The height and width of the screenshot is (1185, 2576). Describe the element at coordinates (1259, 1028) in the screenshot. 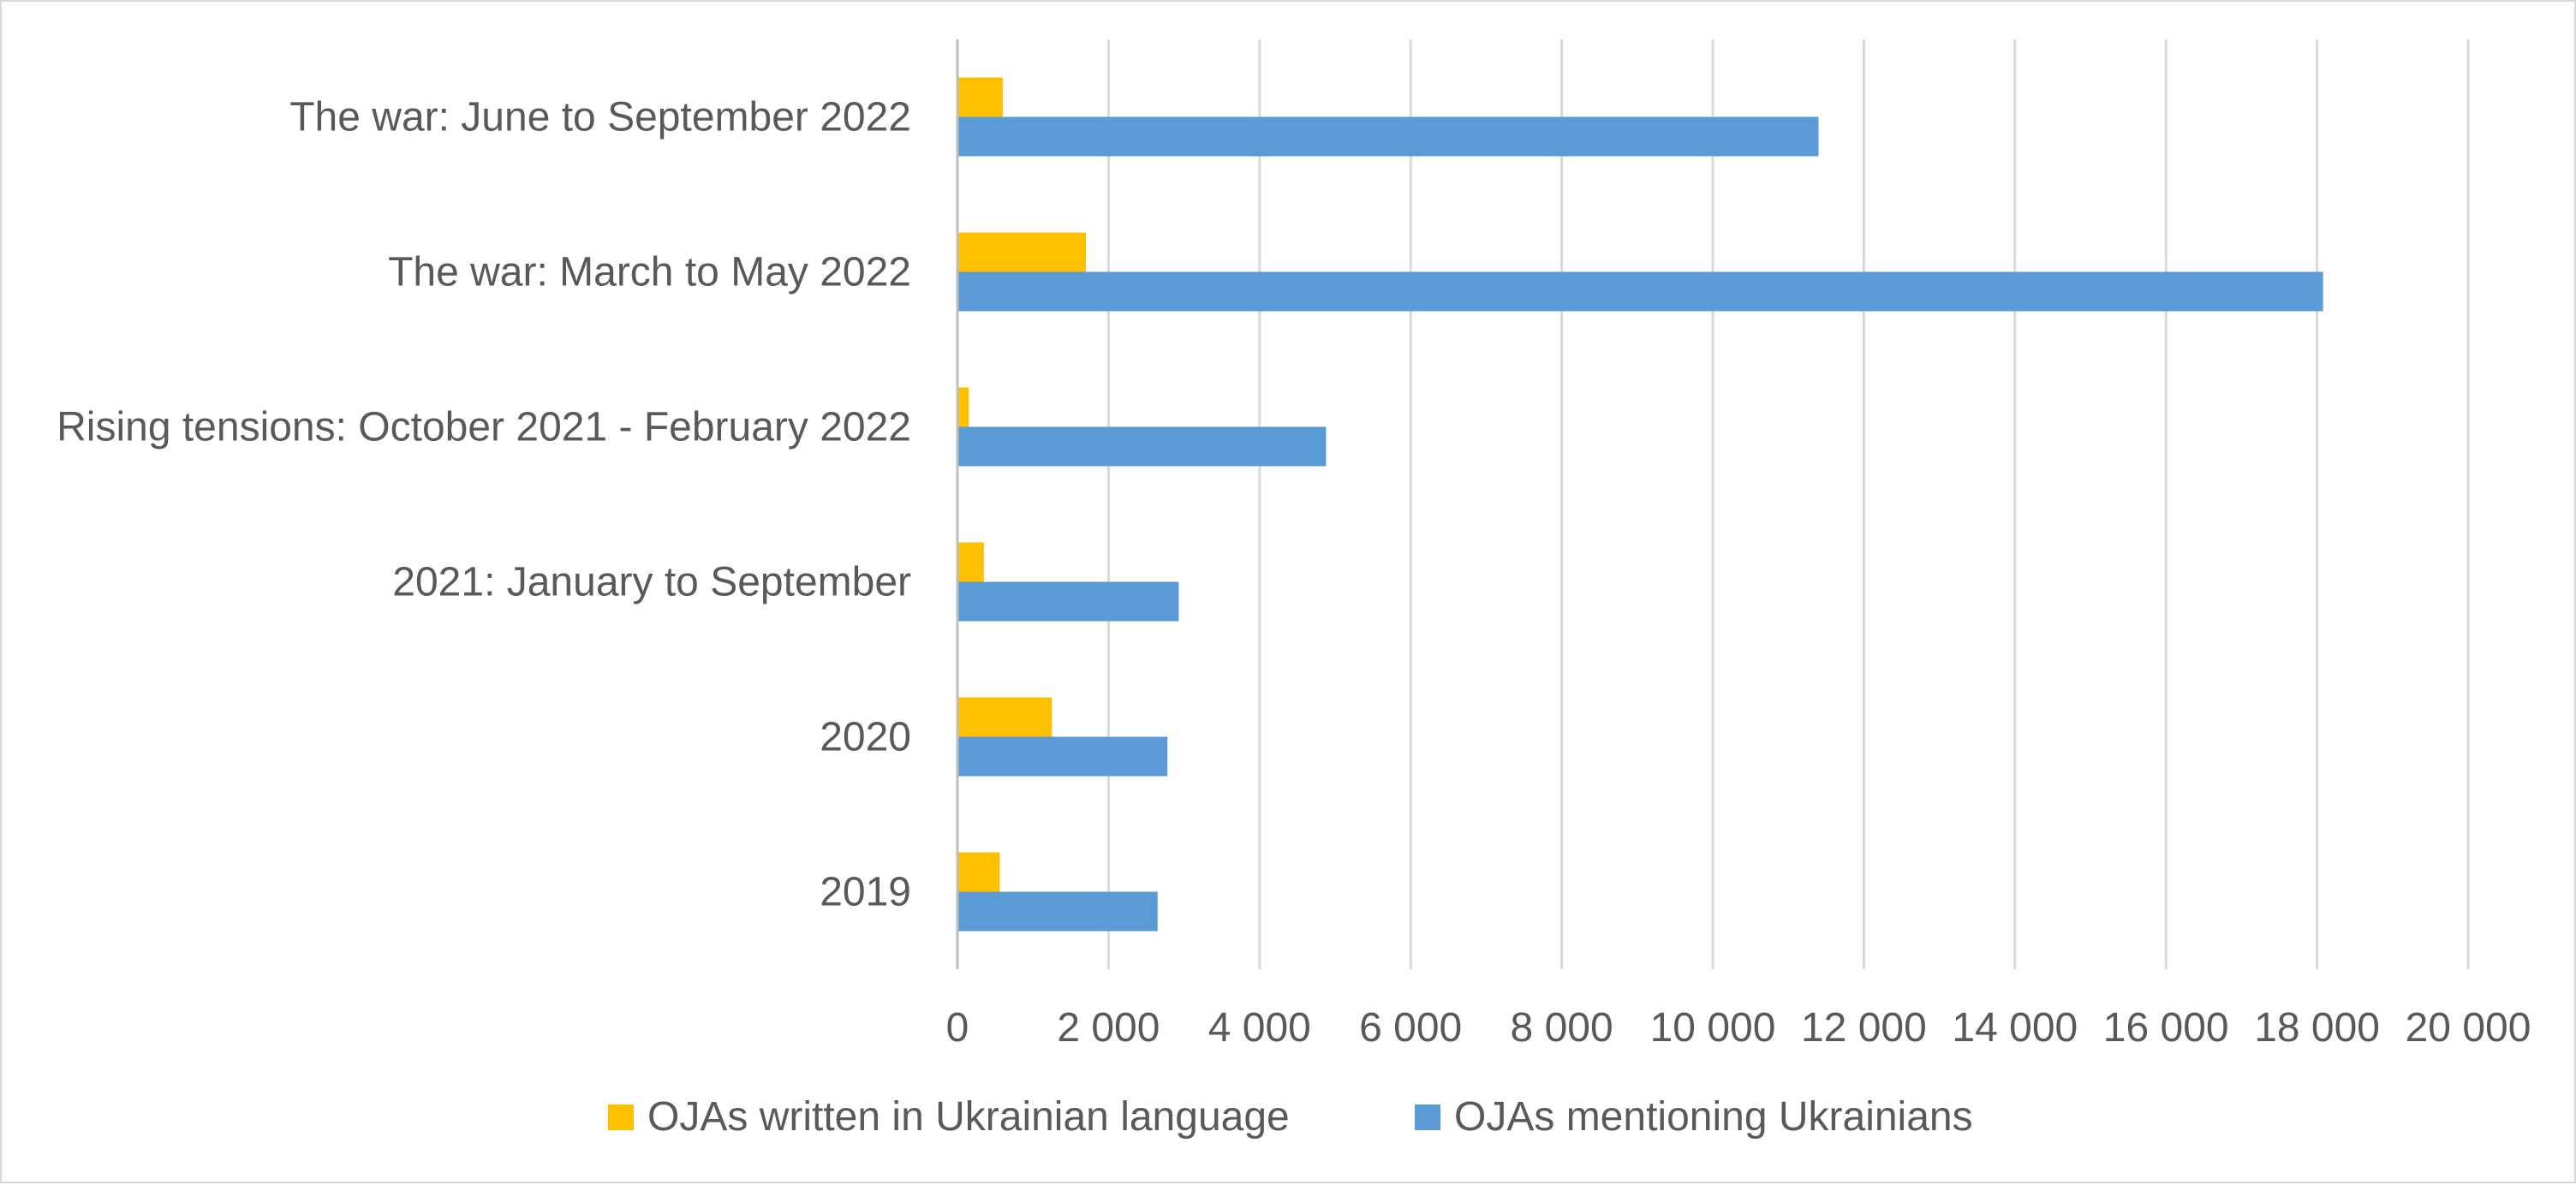

I see `tick-label-2: 4 000` at that location.